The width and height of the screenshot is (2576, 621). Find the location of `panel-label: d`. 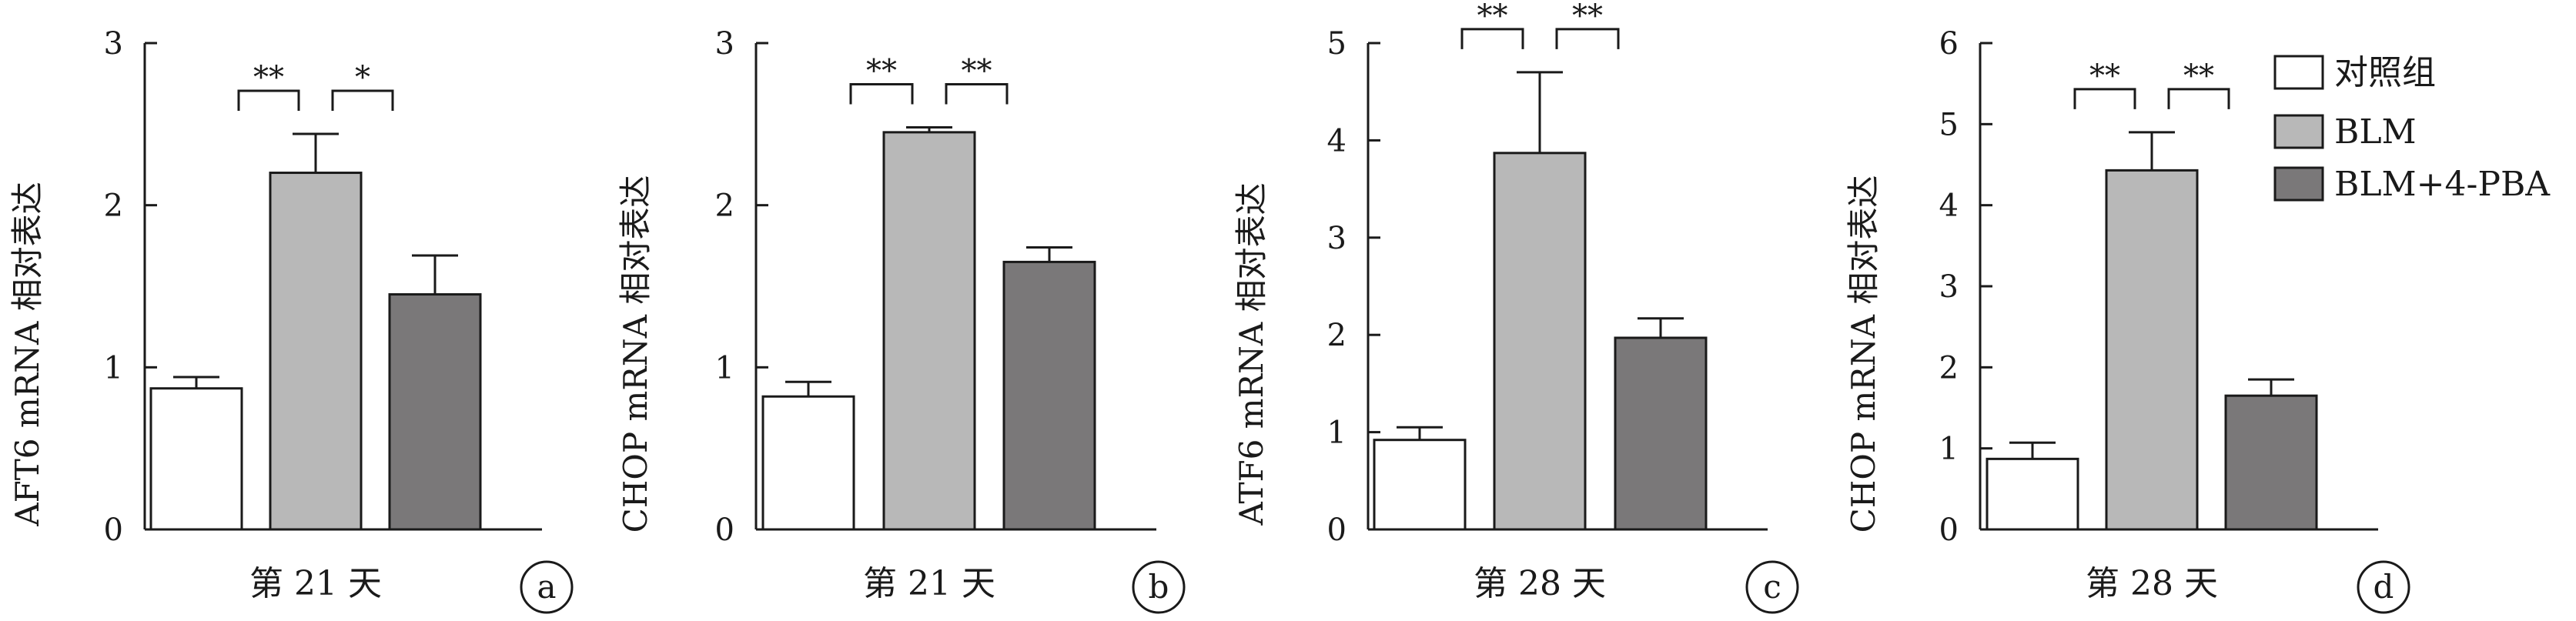

panel-label: d is located at coordinates (2384, 587).